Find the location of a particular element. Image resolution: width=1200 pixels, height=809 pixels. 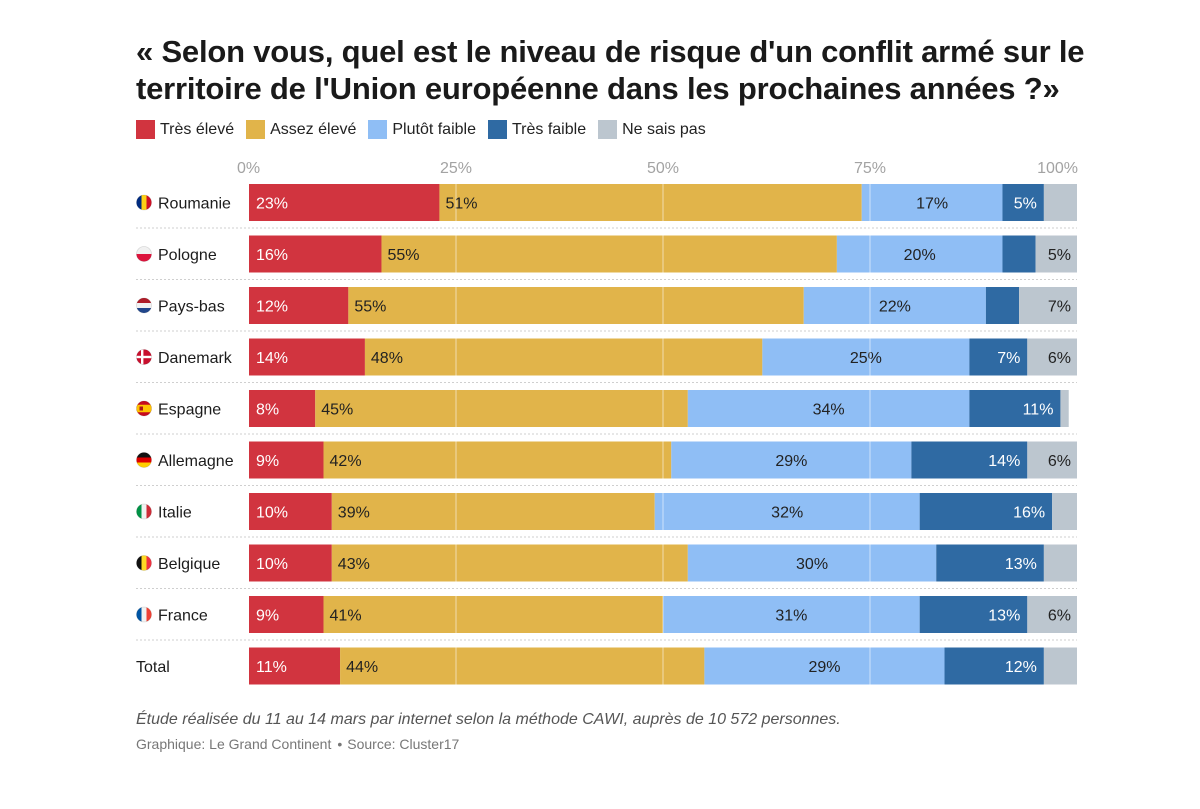

flag-dk-icon is located at coordinates (144, 357).